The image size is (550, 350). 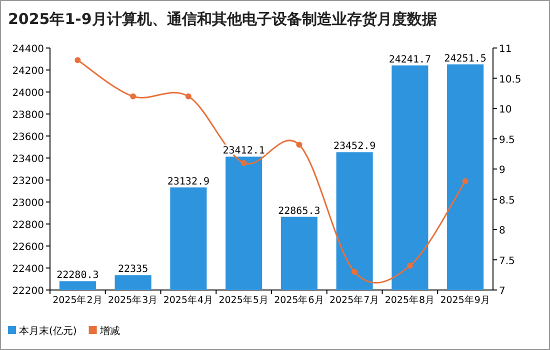 I want to click on data-label: 22865.3, so click(x=299, y=211).